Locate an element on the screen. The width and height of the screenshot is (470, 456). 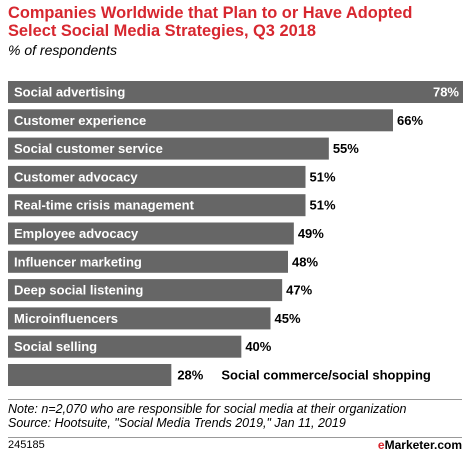
footer-bottom-divider is located at coordinates (235, 437).